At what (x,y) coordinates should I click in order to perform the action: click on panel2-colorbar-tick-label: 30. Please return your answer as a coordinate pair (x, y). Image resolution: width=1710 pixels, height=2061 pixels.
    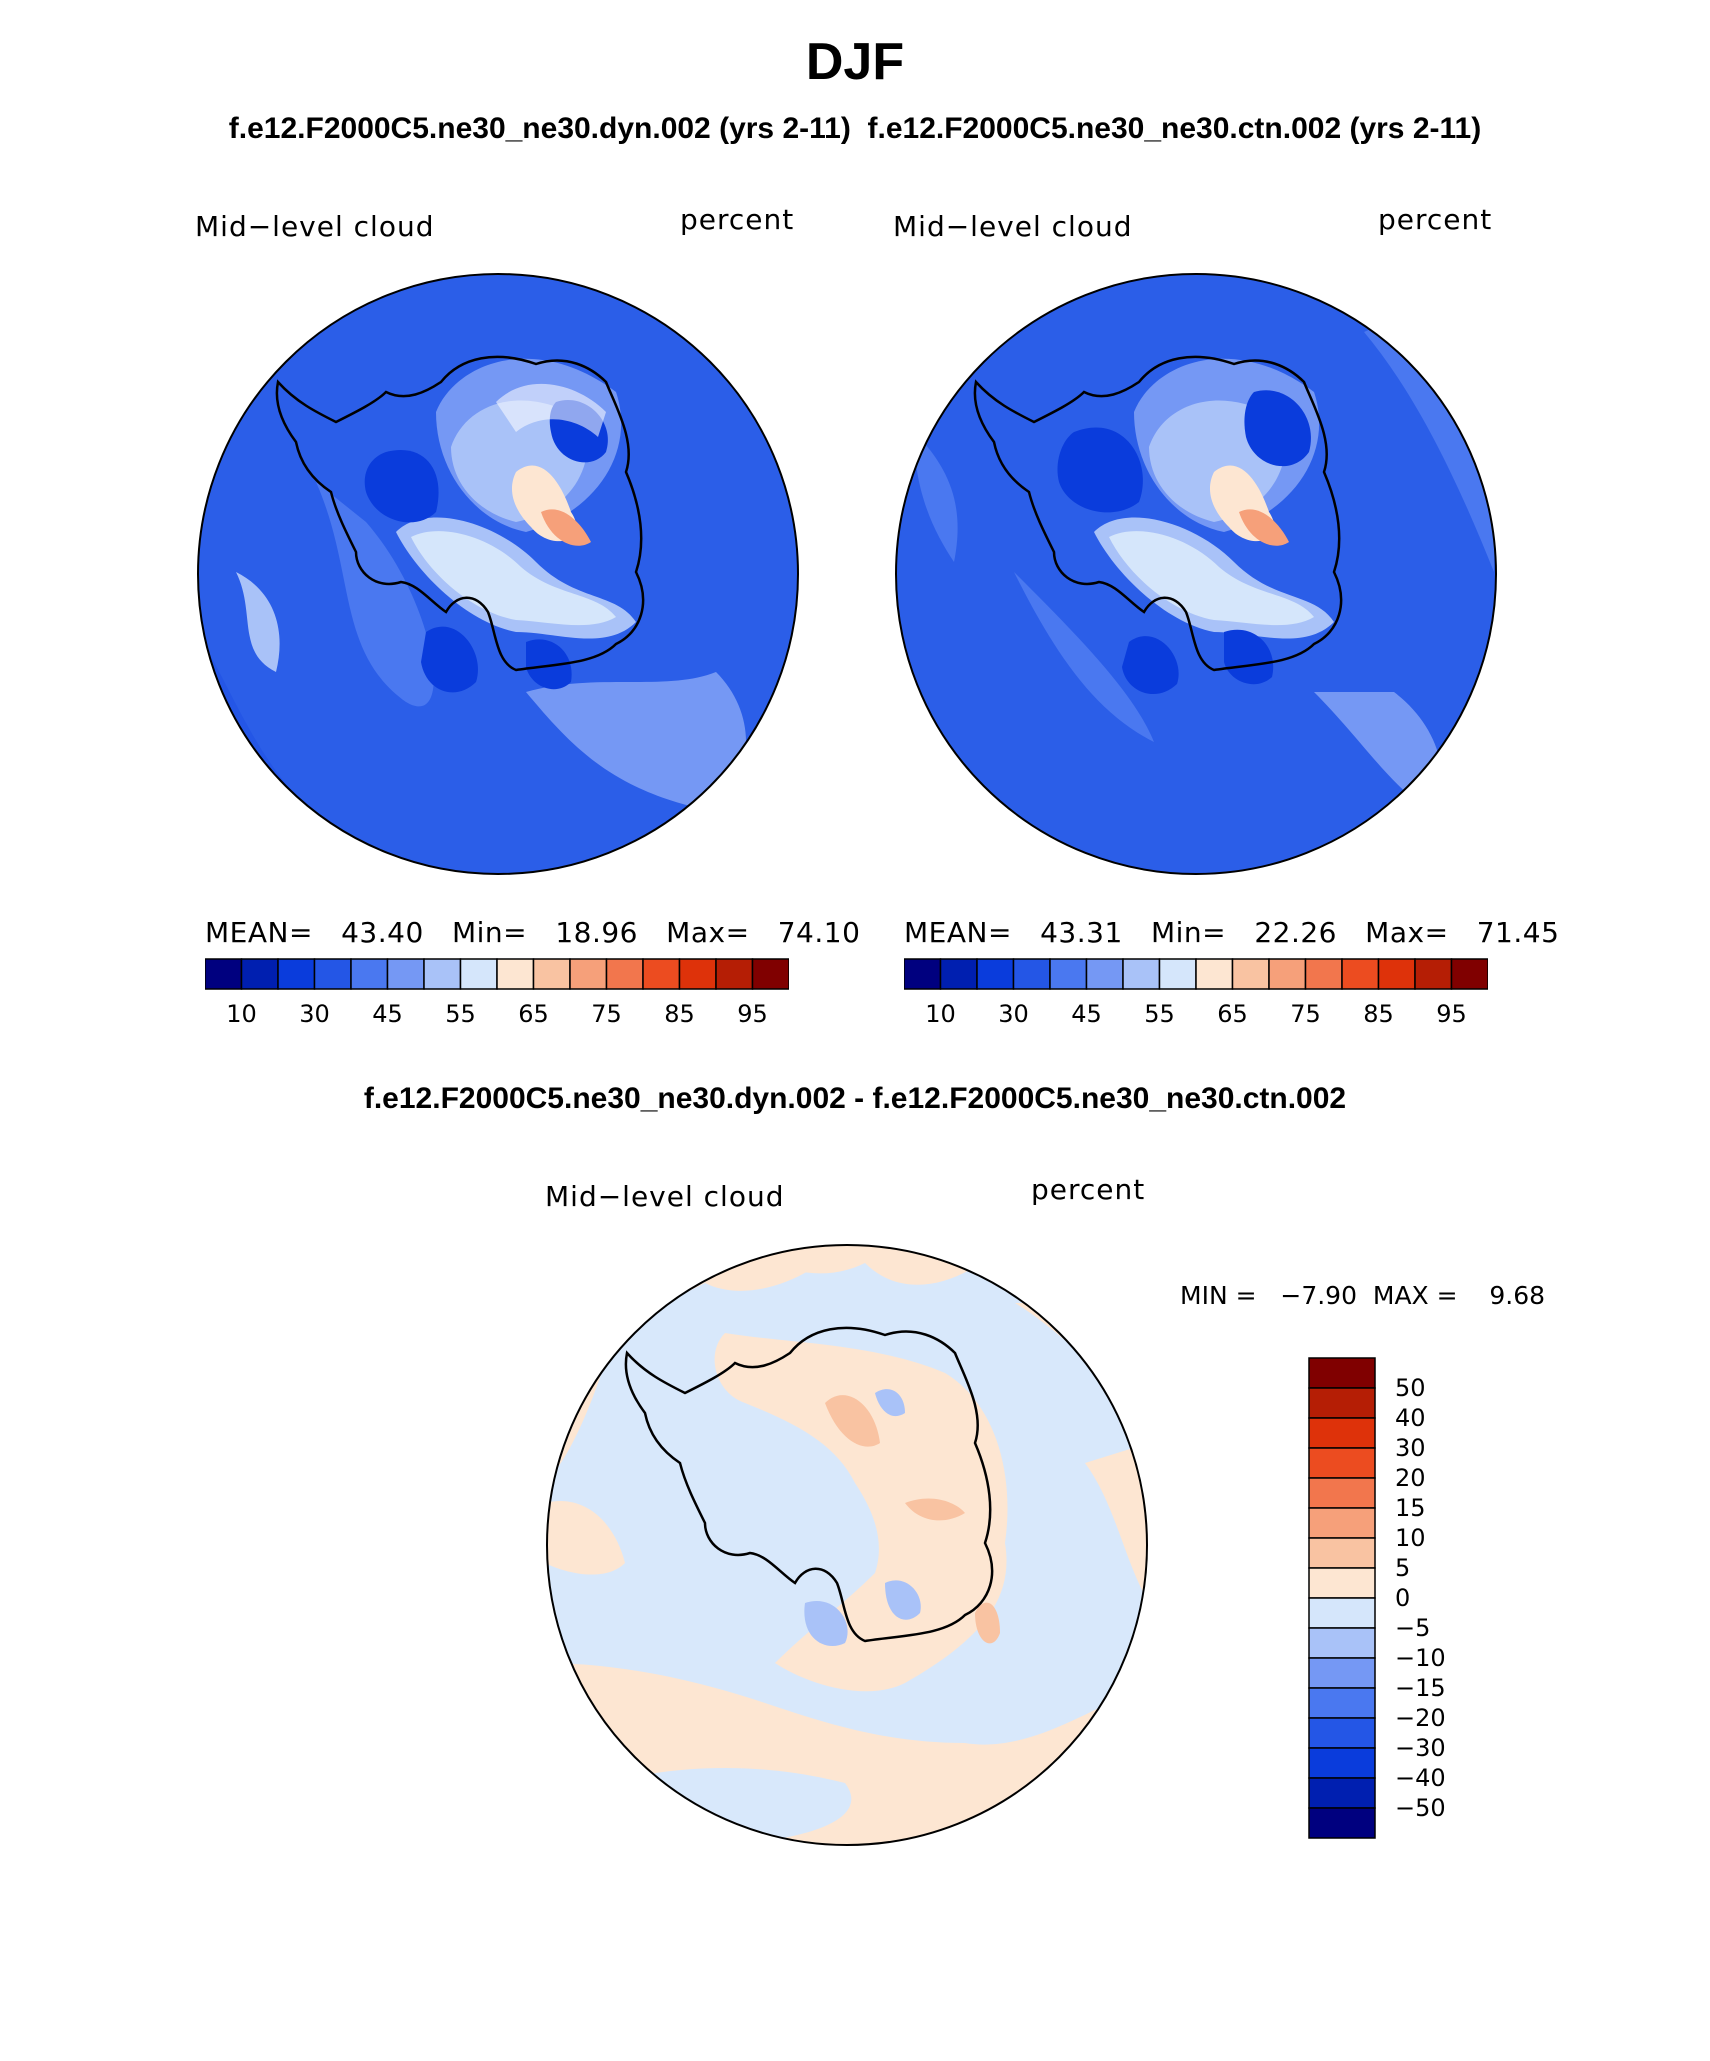
    Looking at the image, I should click on (1013, 1014).